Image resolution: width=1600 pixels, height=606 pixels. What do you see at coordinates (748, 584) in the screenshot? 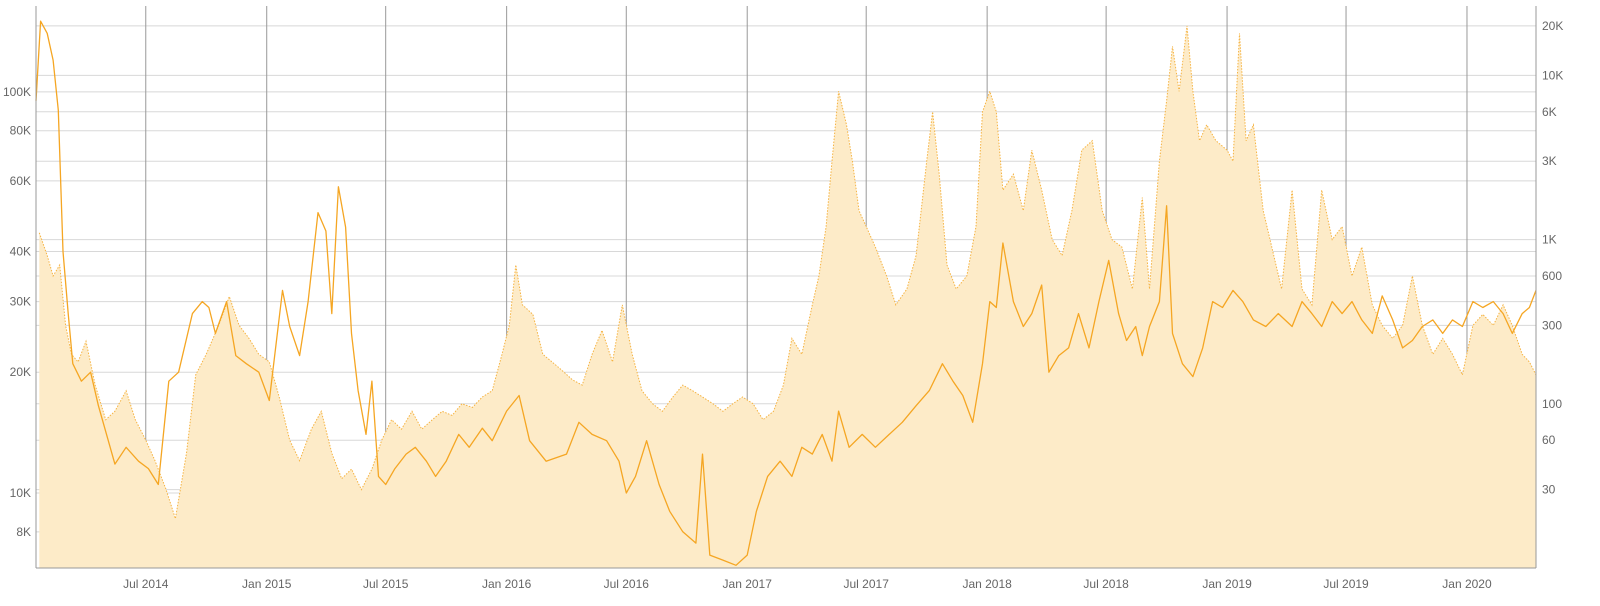
I see `x-tick-label: Jan 2017` at bounding box center [748, 584].